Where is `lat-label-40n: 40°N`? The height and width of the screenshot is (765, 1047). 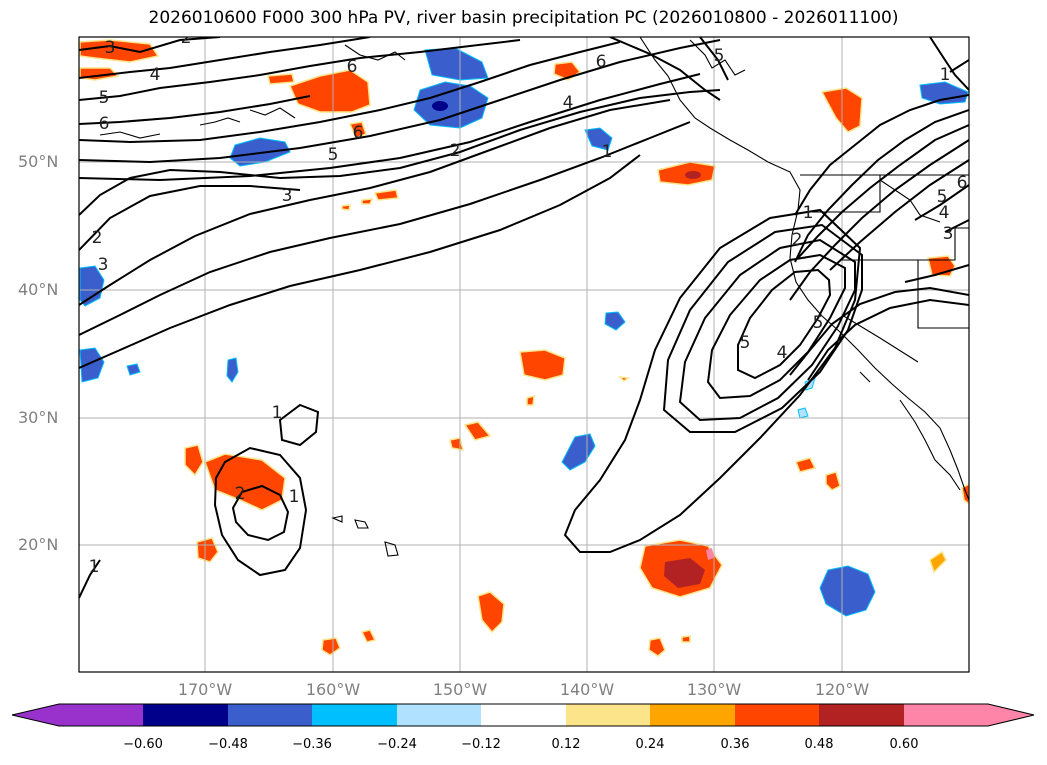 lat-label-40n: 40°N is located at coordinates (38, 289).